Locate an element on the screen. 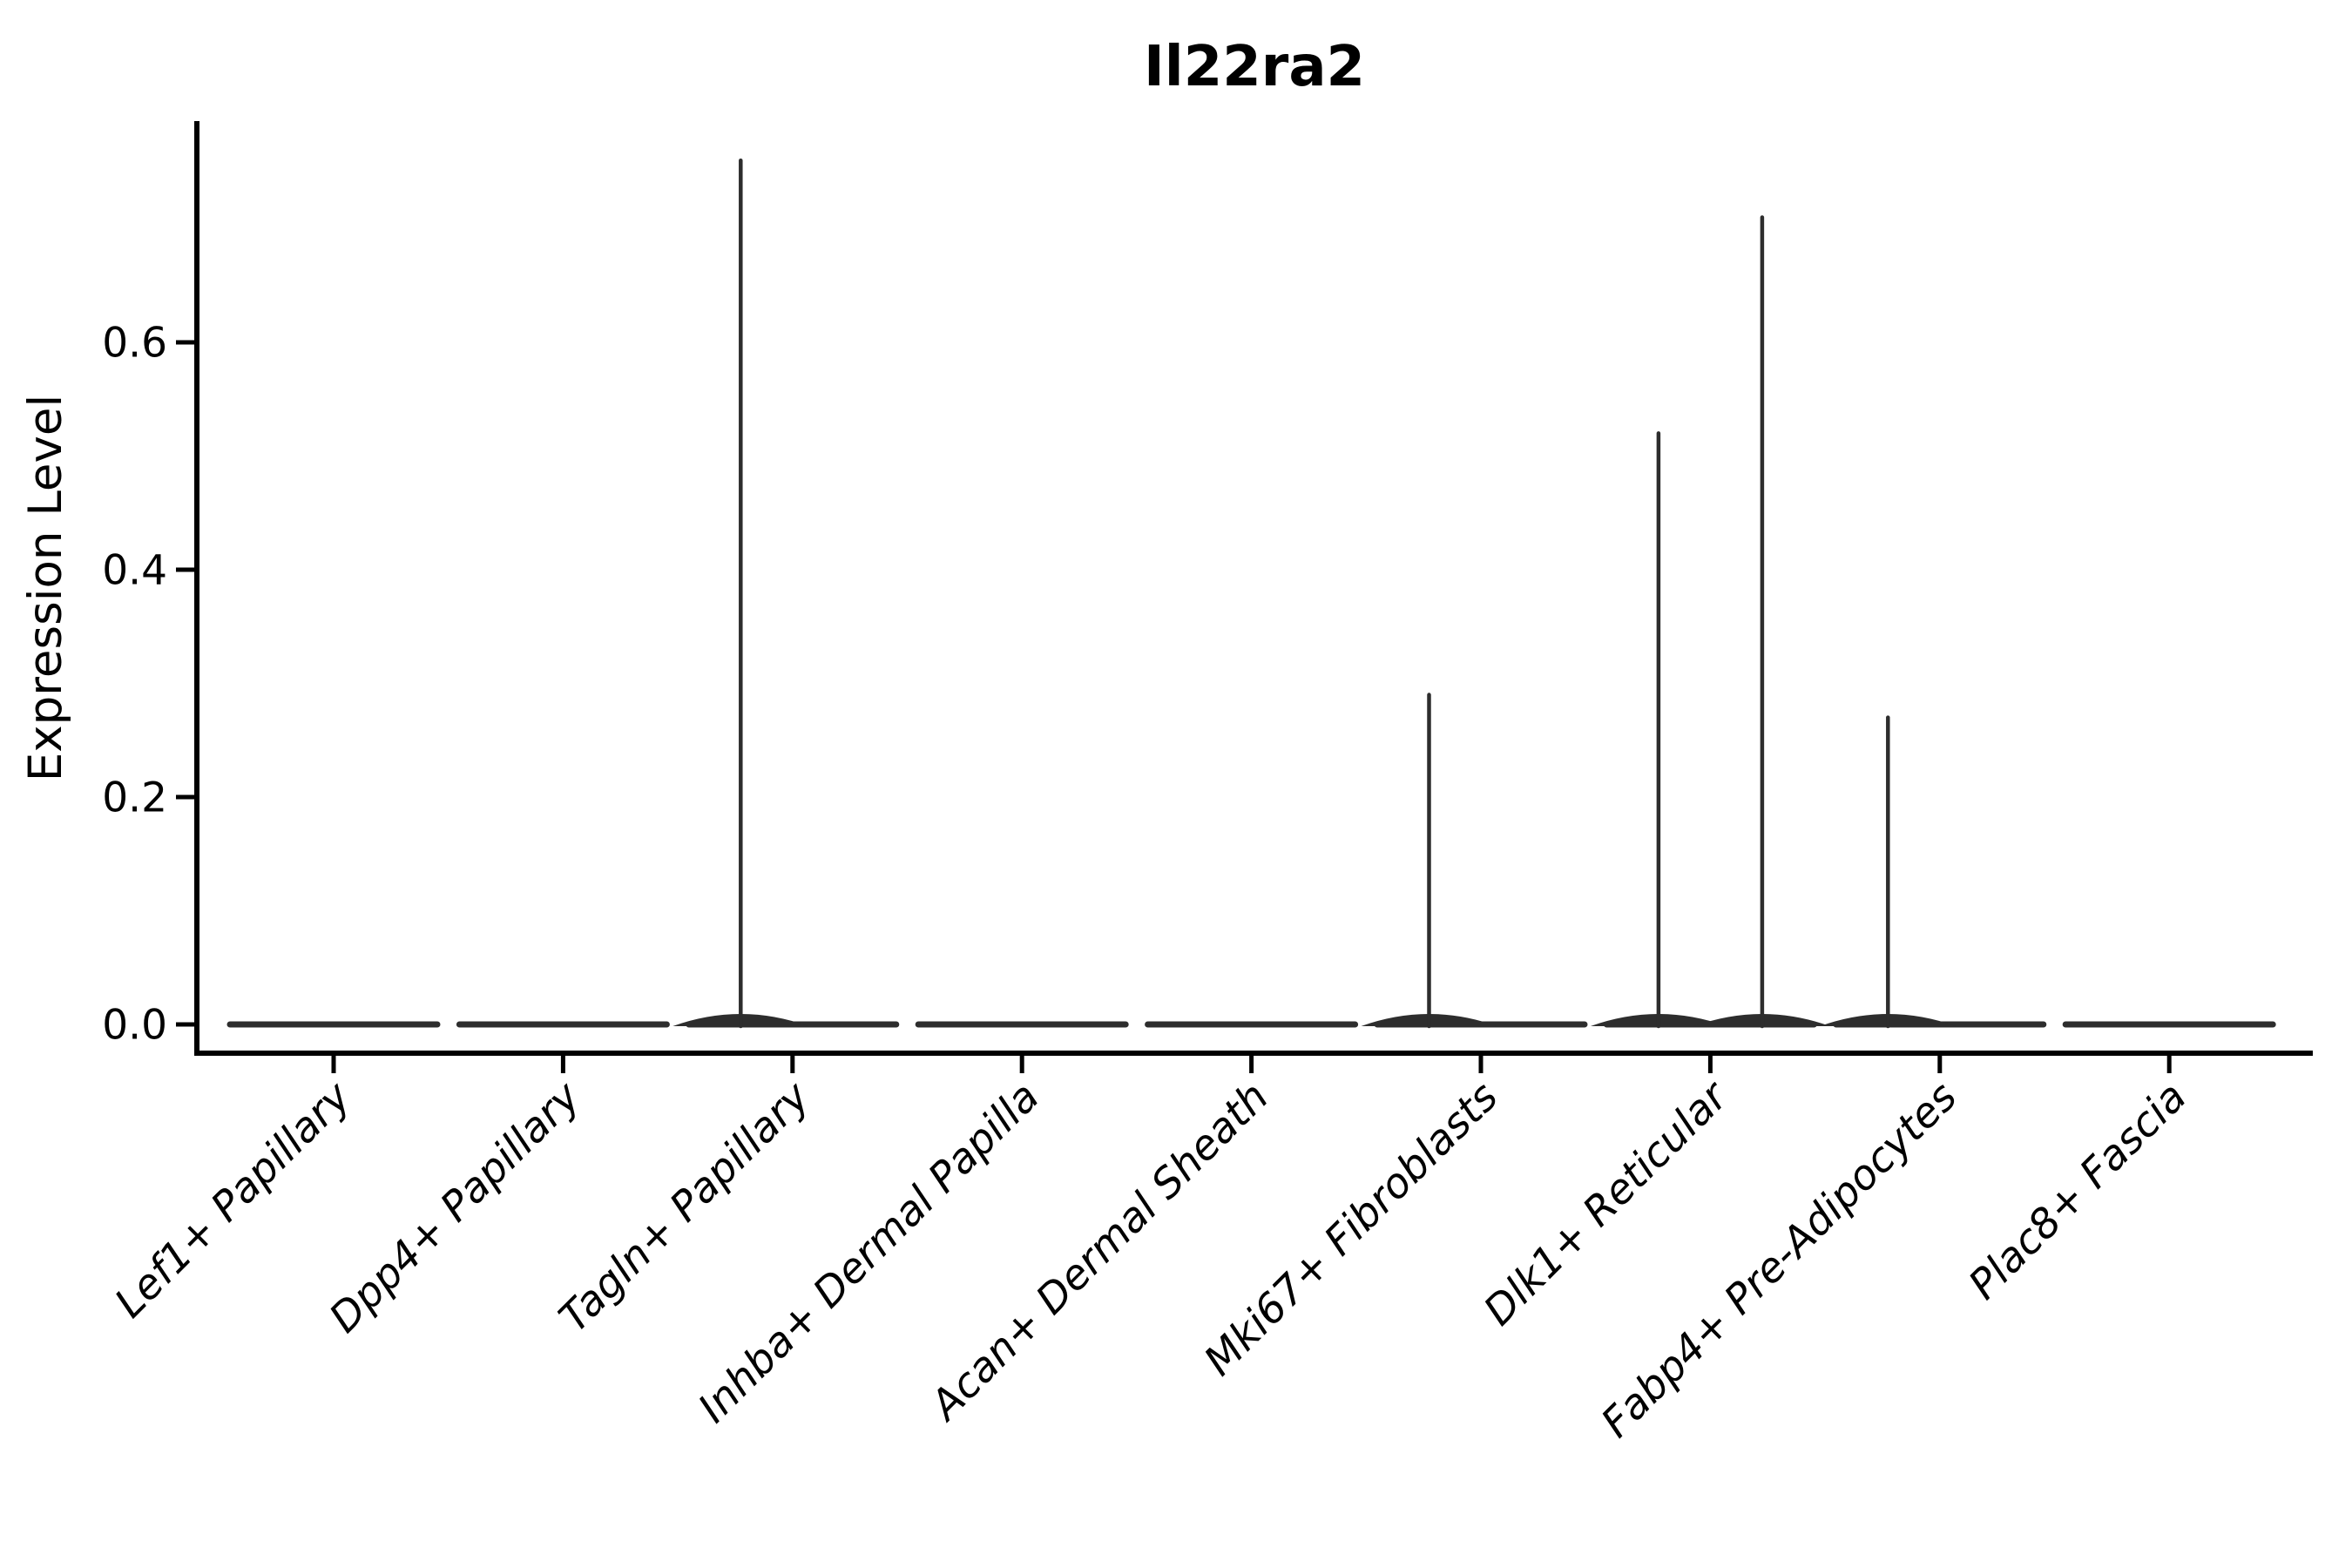 The width and height of the screenshot is (2352, 1568). chart-title: Il22ra2 is located at coordinates (1254, 67).